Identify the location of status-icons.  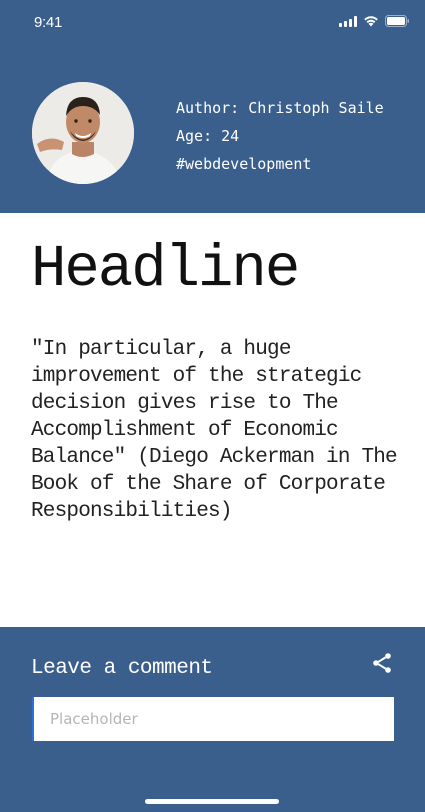
(374, 21).